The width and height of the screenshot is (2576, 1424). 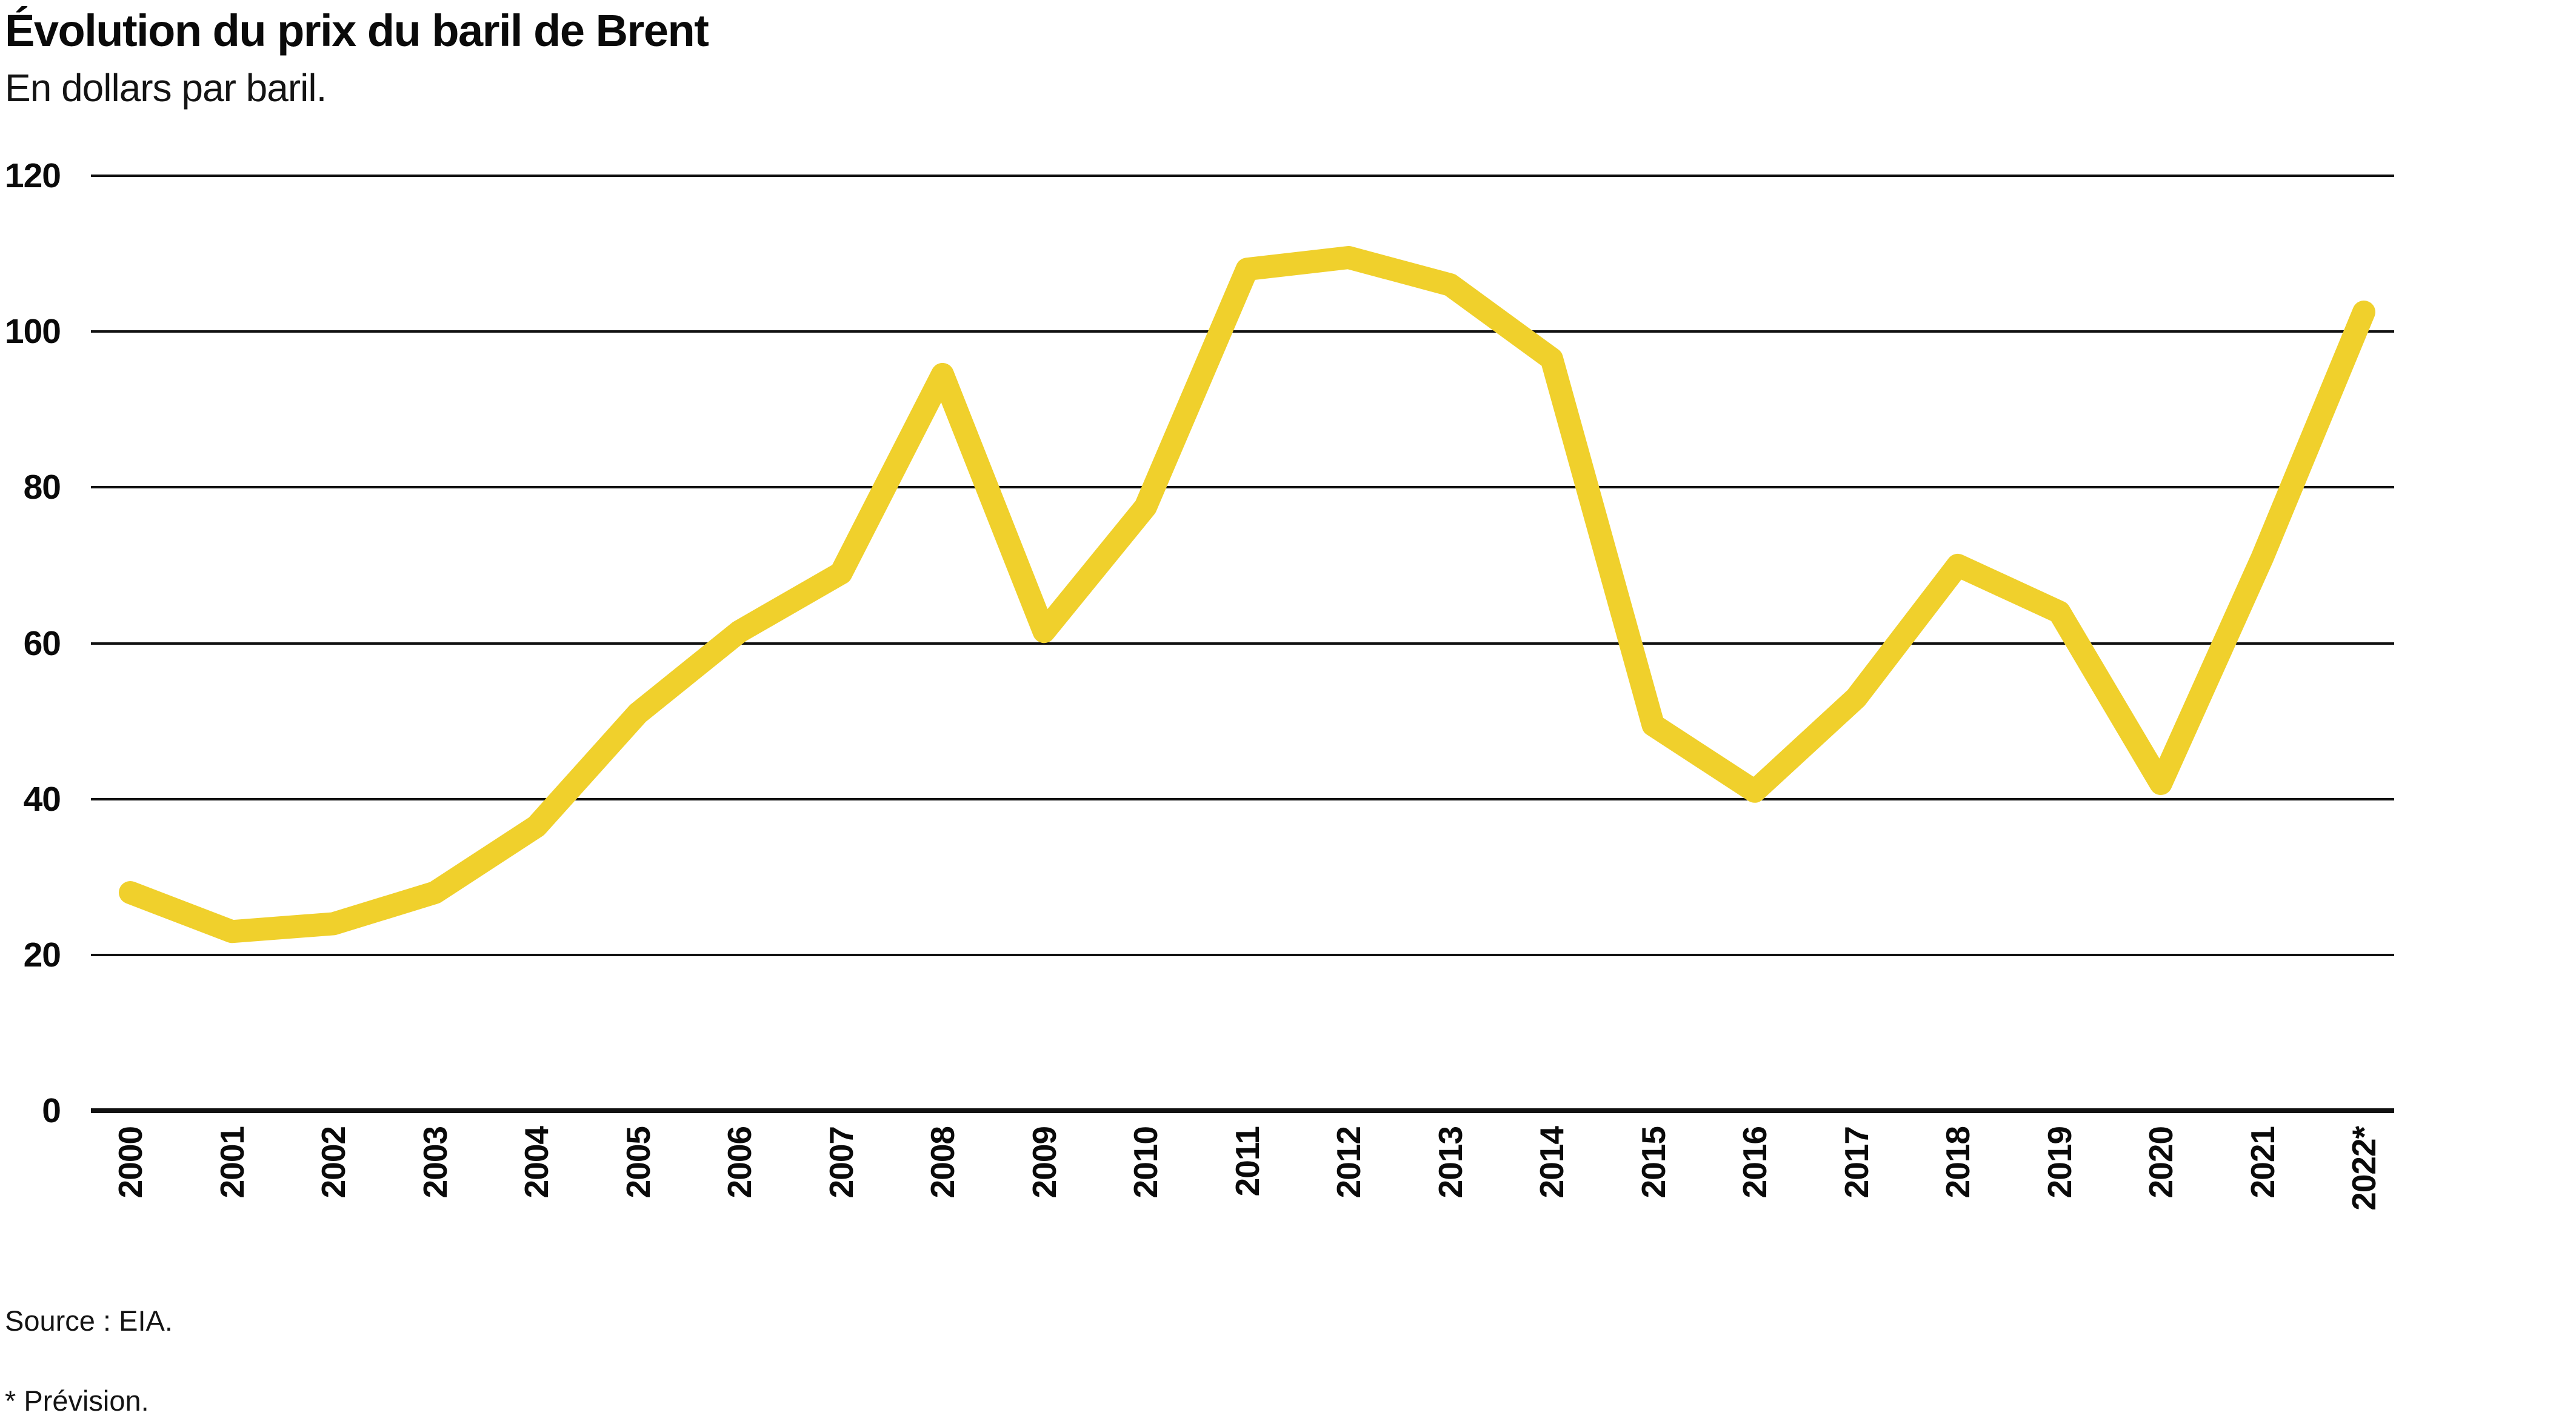 What do you see at coordinates (334, 1162) in the screenshot?
I see `x-tick-label-2002: 2002` at bounding box center [334, 1162].